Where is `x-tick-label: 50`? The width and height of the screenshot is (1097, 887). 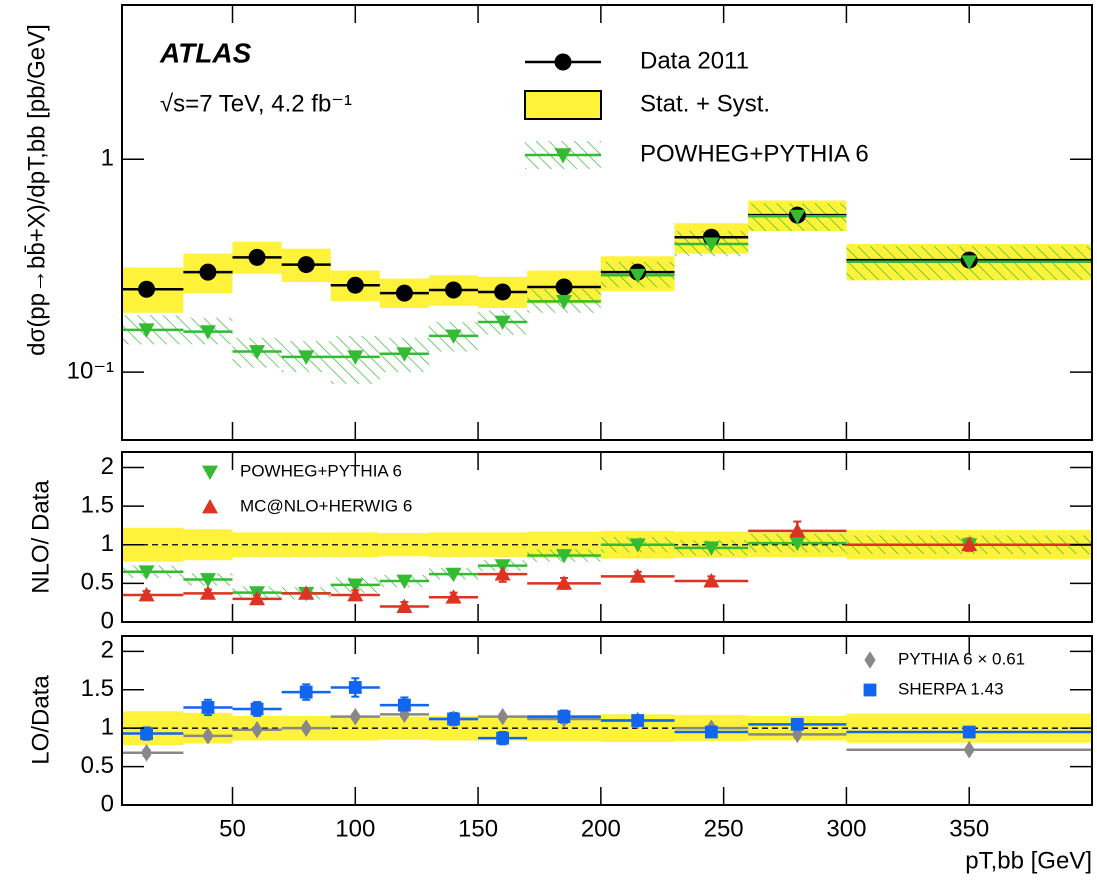
x-tick-label: 50 is located at coordinates (232, 828).